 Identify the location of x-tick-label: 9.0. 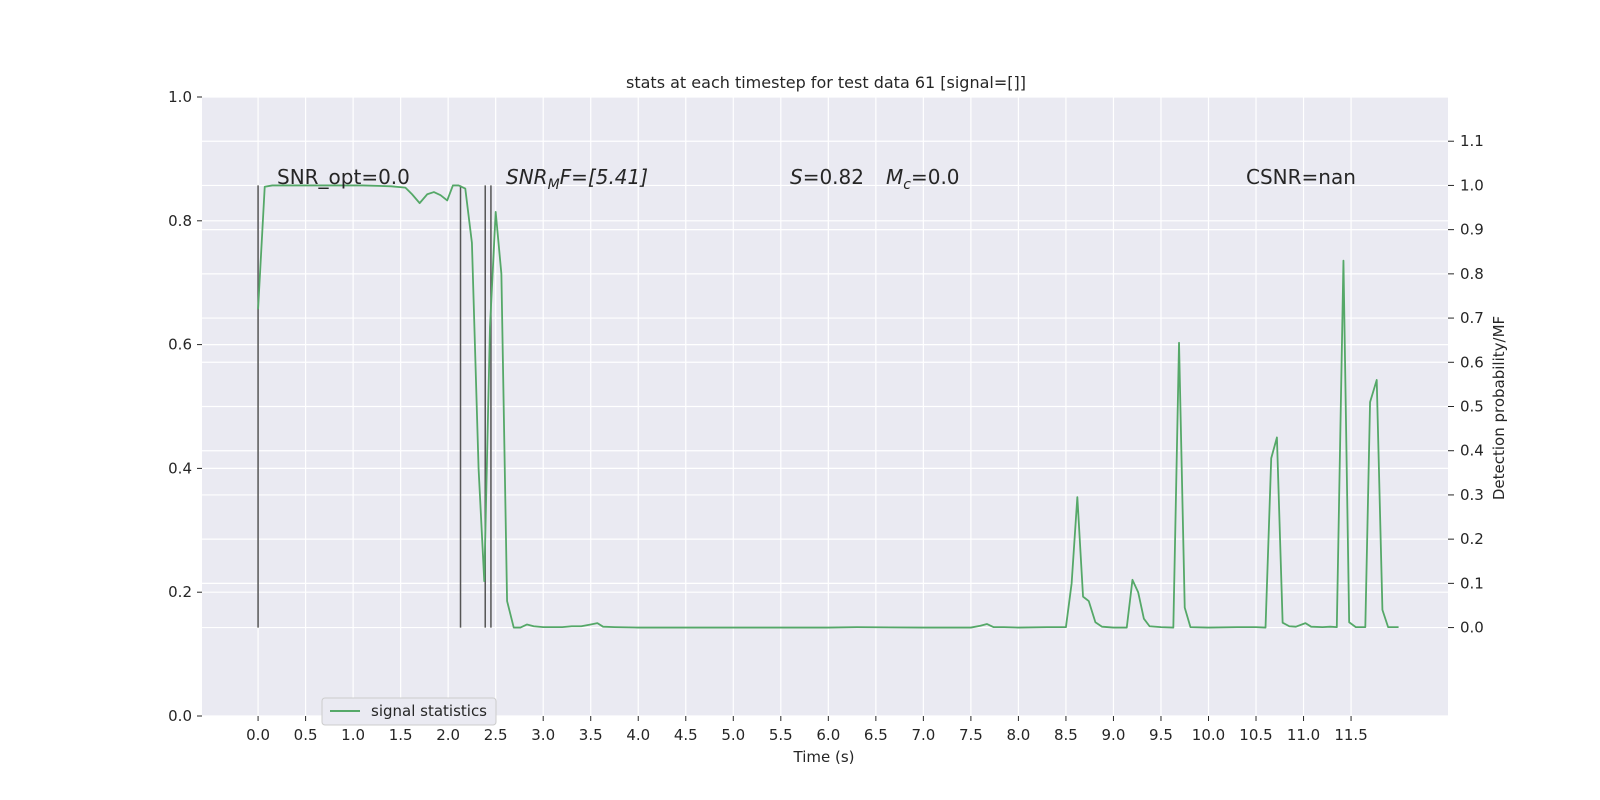
(1114, 735).